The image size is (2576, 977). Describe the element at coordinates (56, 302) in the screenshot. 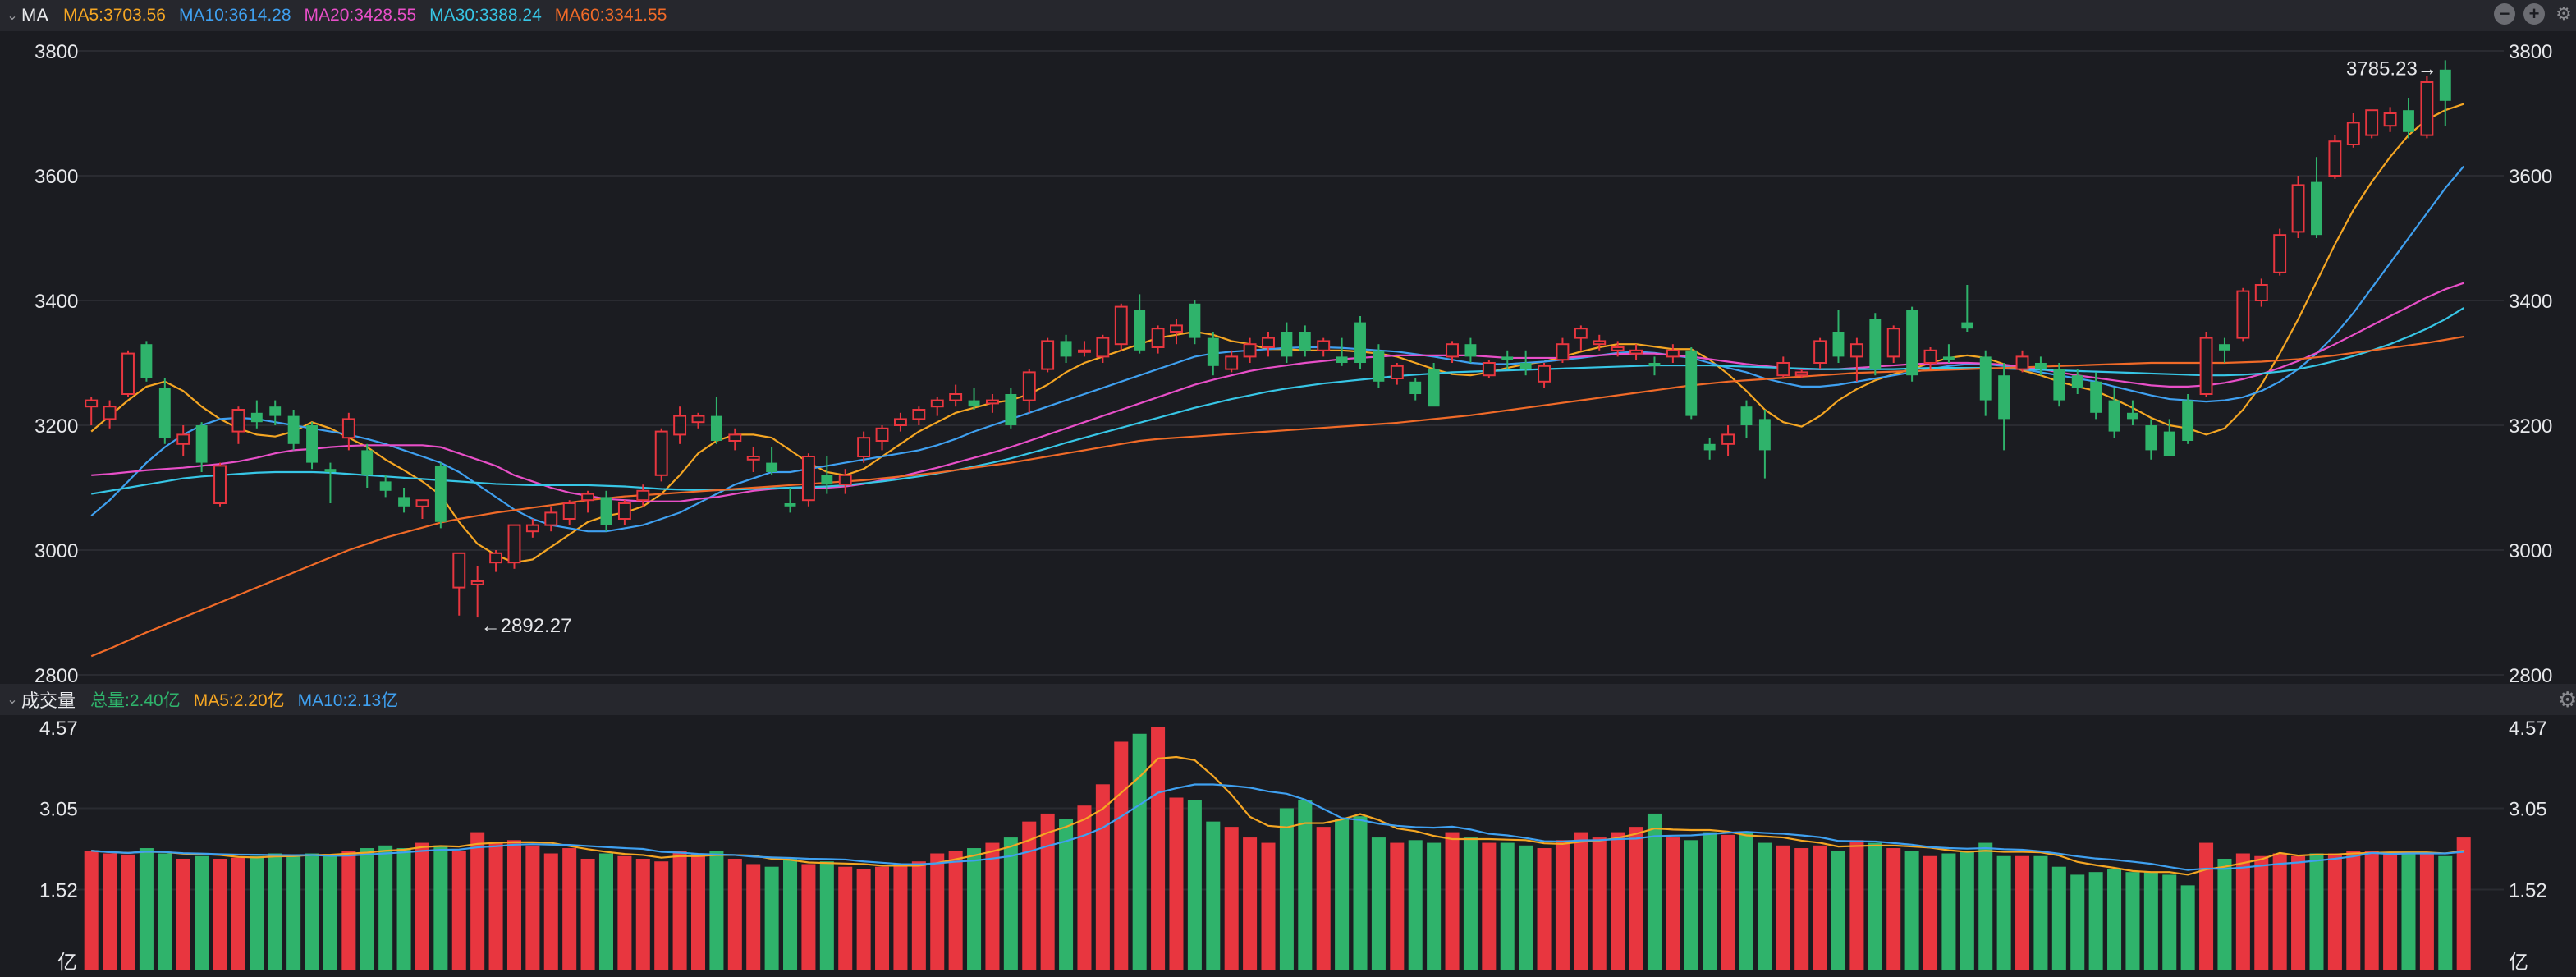

I see `y-tick-label-left: 3400` at that location.